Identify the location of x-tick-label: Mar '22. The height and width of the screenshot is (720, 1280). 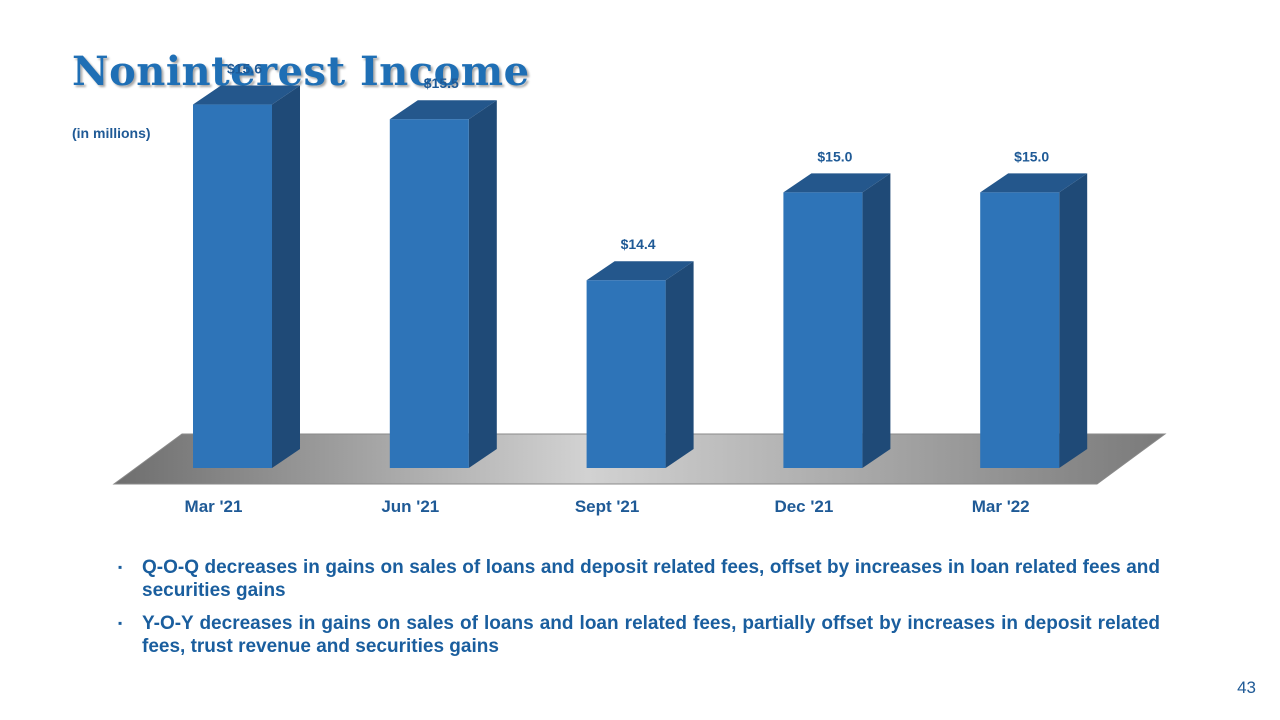
(1001, 506).